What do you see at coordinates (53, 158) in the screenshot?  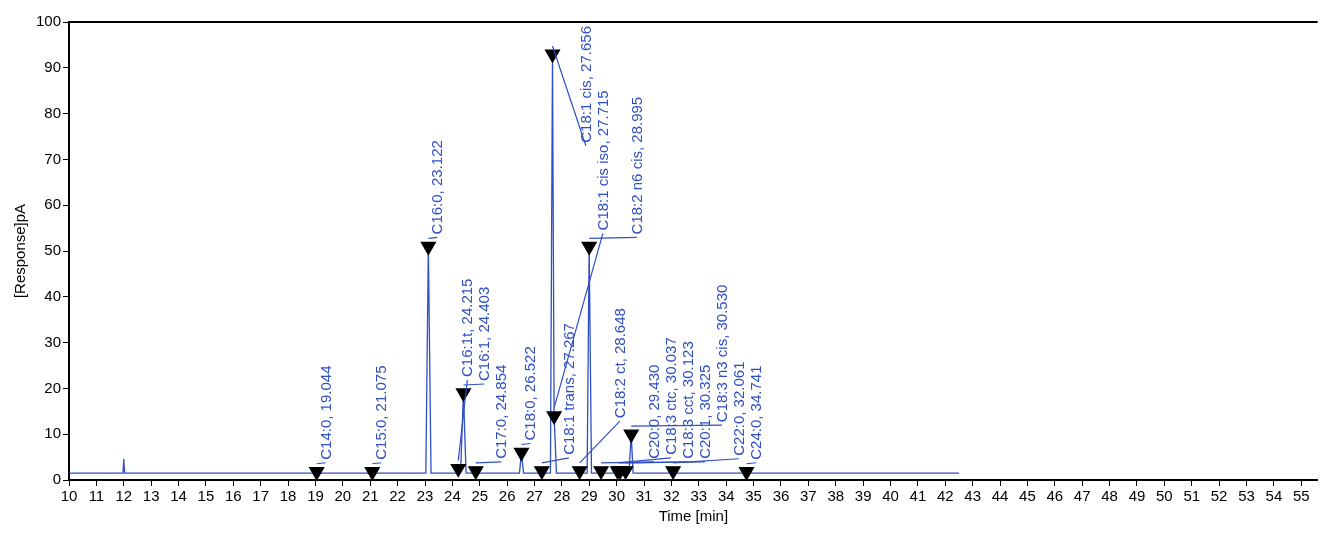 I see `y-tick-label: 70` at bounding box center [53, 158].